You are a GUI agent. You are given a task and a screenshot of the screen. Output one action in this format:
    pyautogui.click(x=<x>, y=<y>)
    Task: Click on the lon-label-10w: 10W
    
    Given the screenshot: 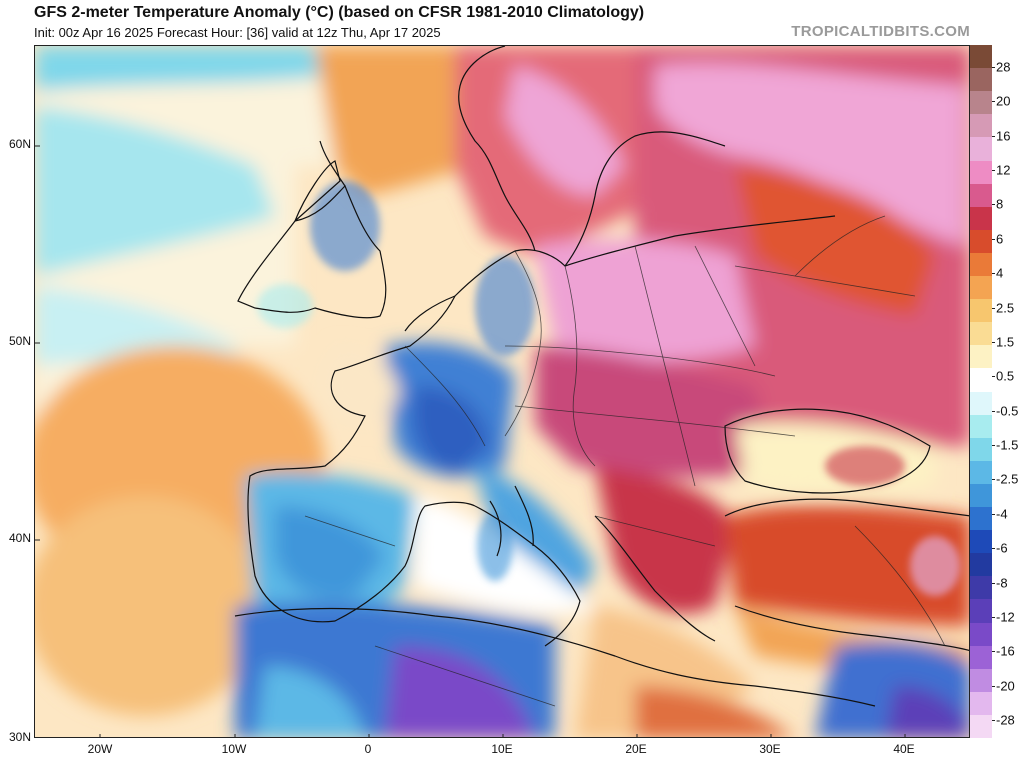 What is the action you would take?
    pyautogui.click(x=234, y=749)
    